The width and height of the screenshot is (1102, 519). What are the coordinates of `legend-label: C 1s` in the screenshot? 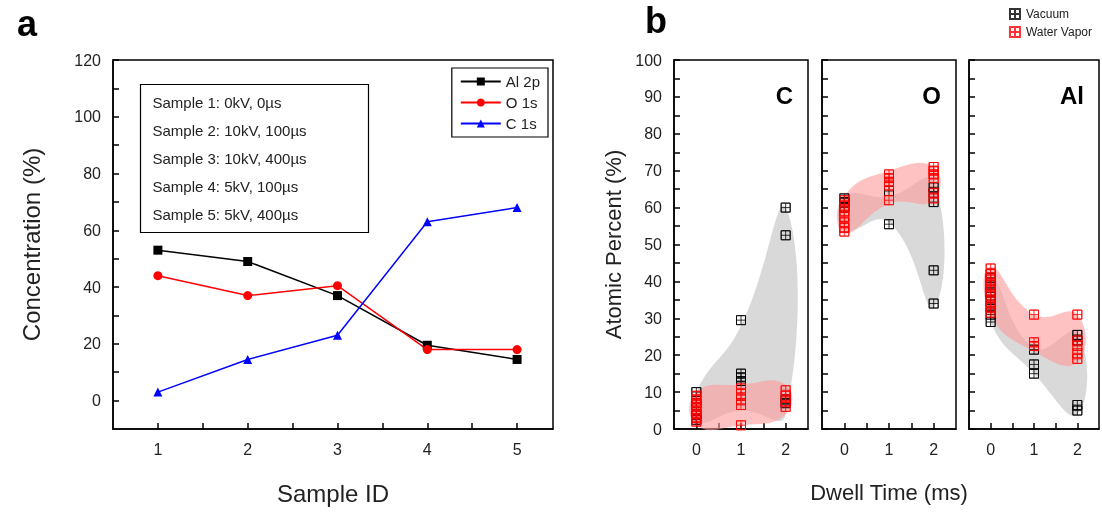 It's located at (521, 123).